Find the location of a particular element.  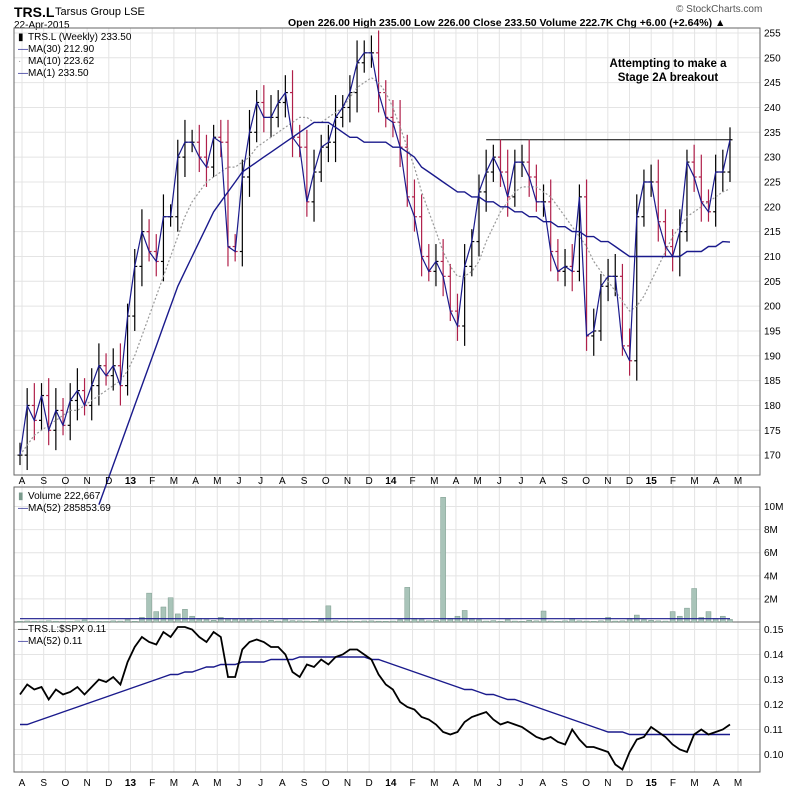

price-tick-label: 215 is located at coordinates (772, 232).